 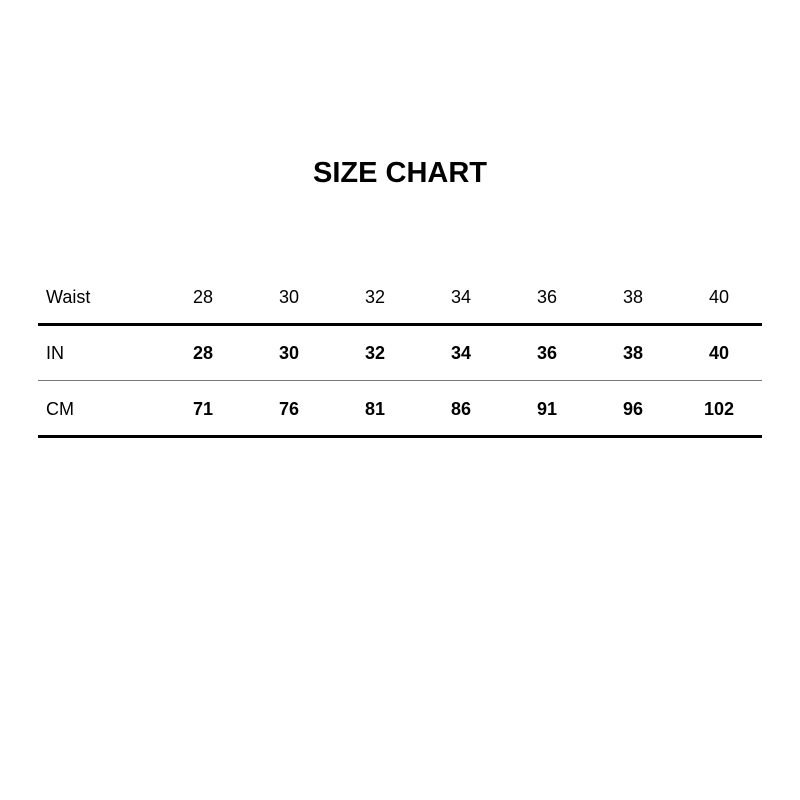 I want to click on header-label: Waist, so click(x=68, y=297).